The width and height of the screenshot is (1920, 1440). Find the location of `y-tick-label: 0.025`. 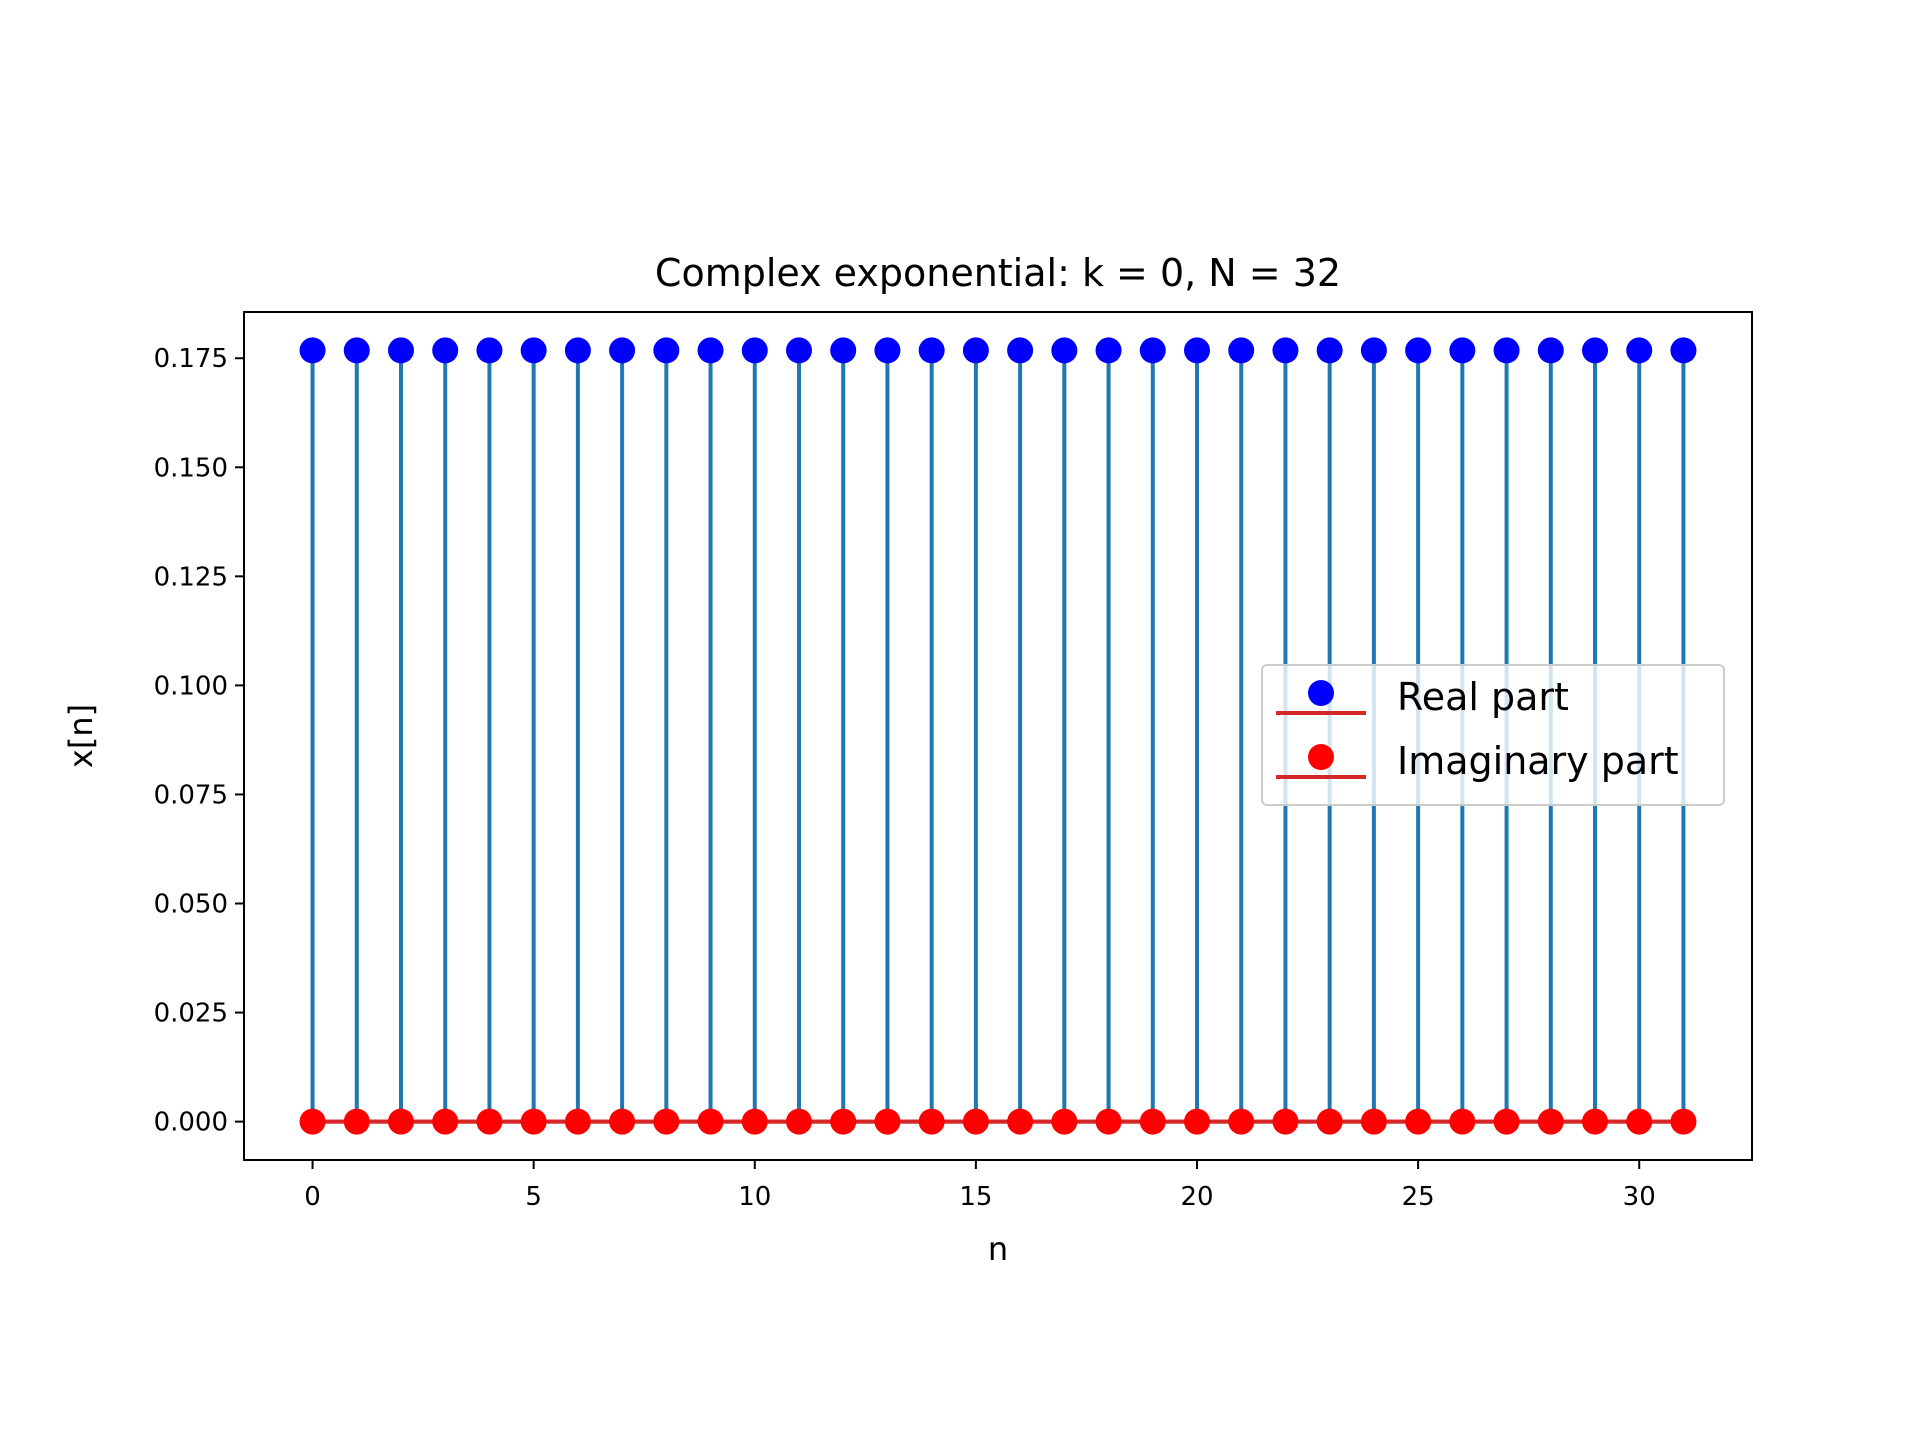

y-tick-label: 0.025 is located at coordinates (191, 1014).